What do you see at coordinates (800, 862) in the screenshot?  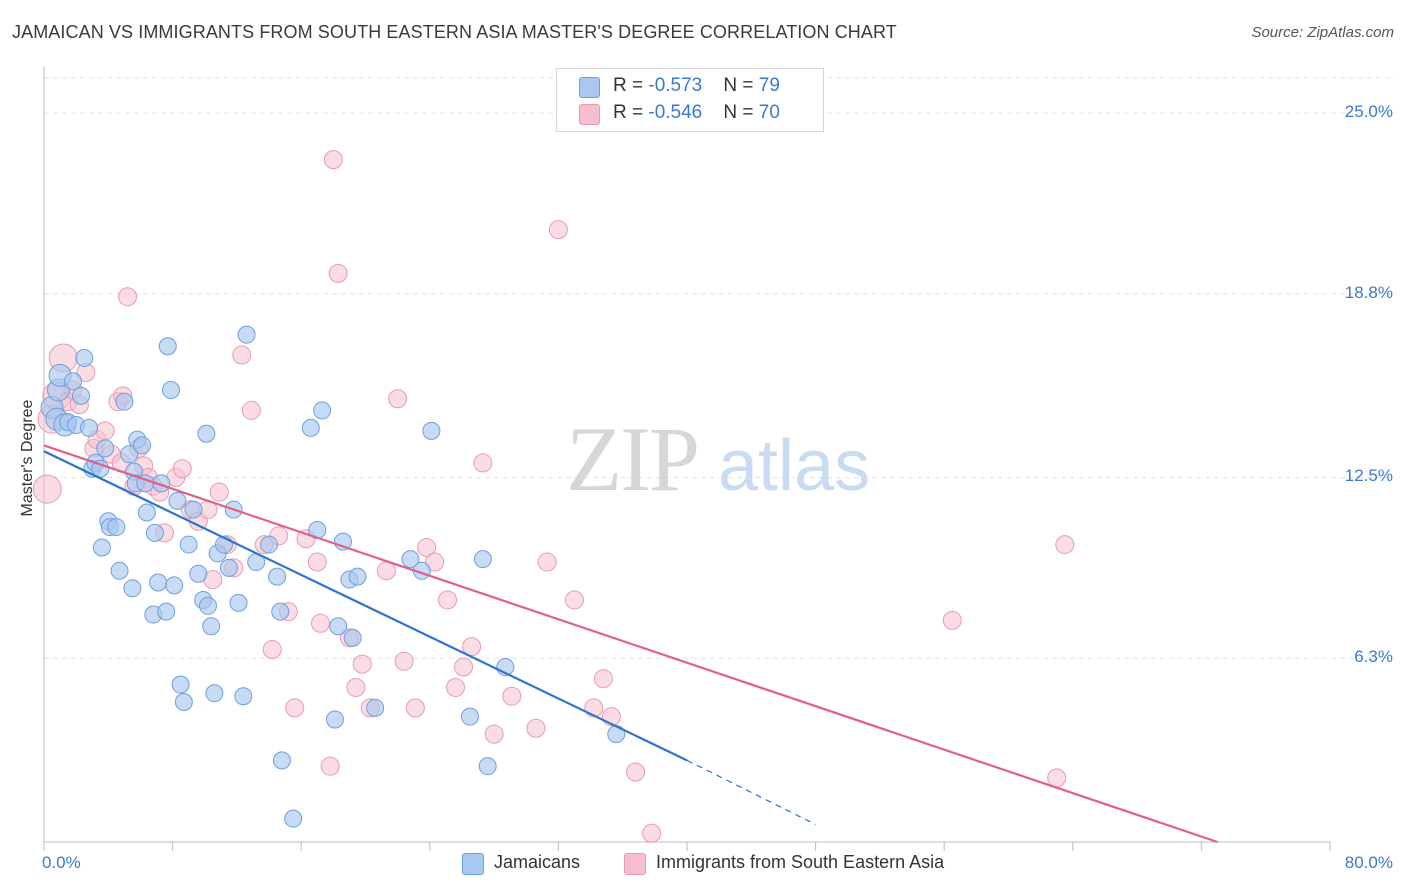 I see `legend-label: Immigrants from South Eastern Asia` at bounding box center [800, 862].